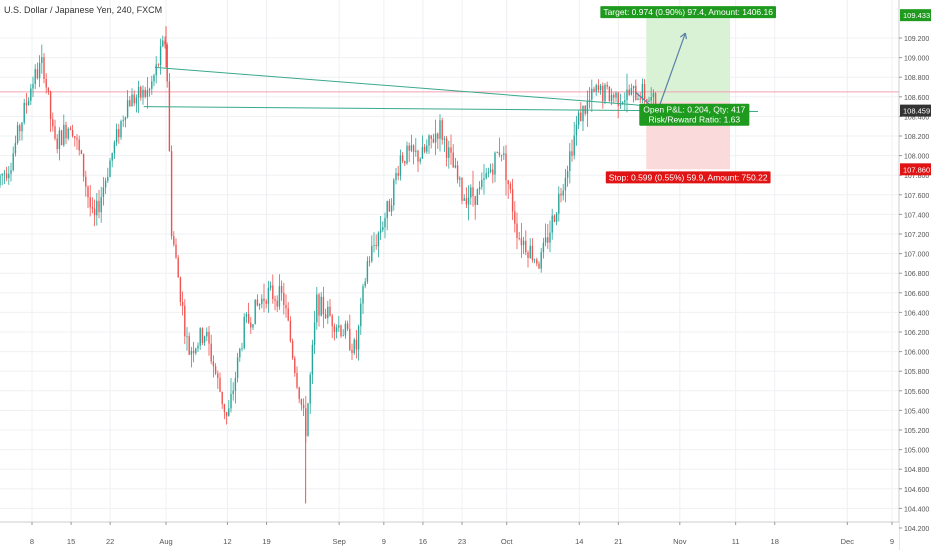 This screenshot has height=555, width=932. What do you see at coordinates (449, 535) in the screenshot?
I see `time-axis: 8 15 22 Aug 12 19 Sep 9 16 23 Oct 14 21 Nov 11 18 Dec 9` at bounding box center [449, 535].